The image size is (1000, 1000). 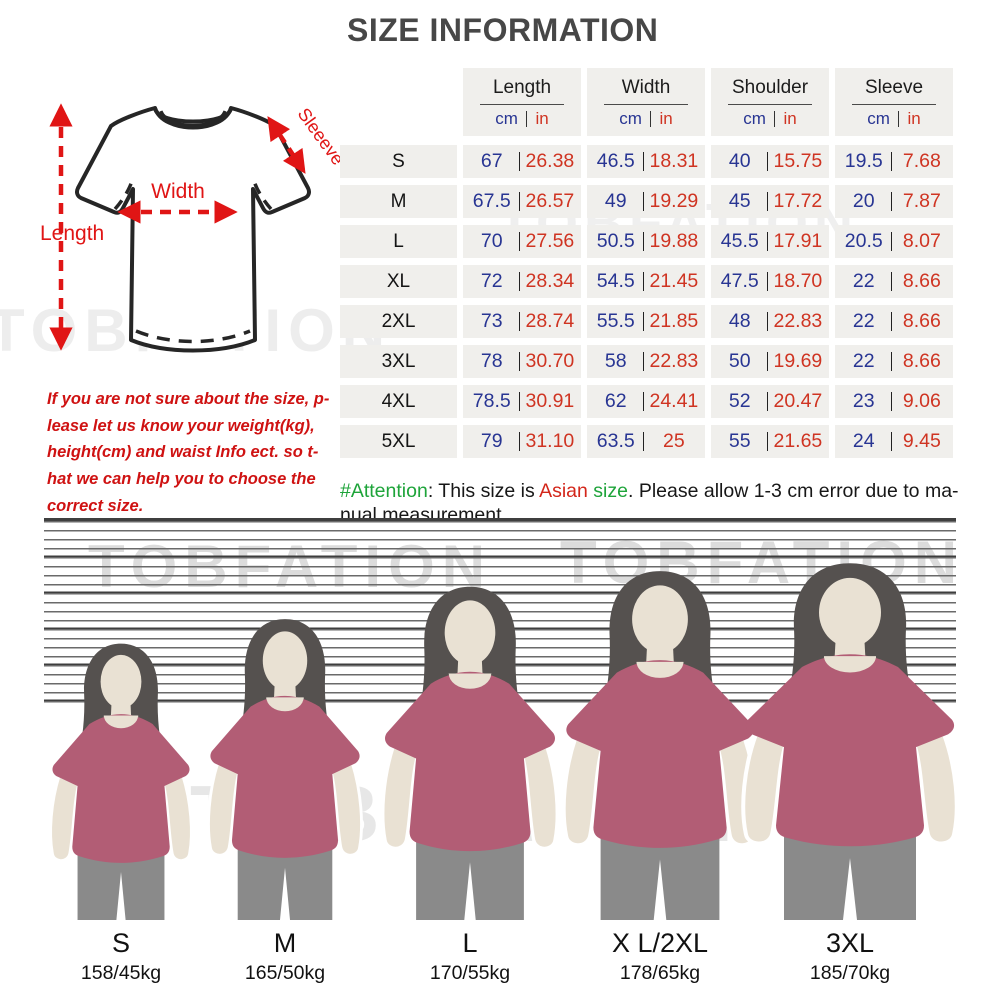 I want to click on length-values: 67 26.38, so click(x=522, y=161).